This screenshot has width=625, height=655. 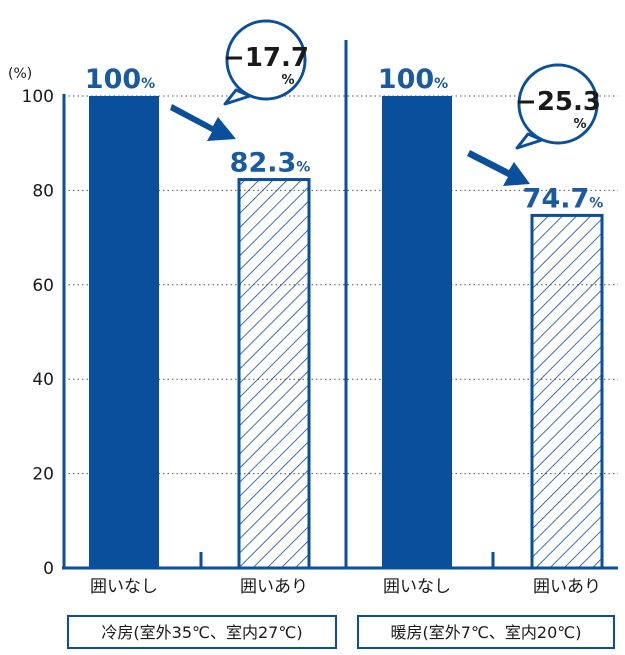 I want to click on change-percent-sign-1: %, so click(x=287, y=80).